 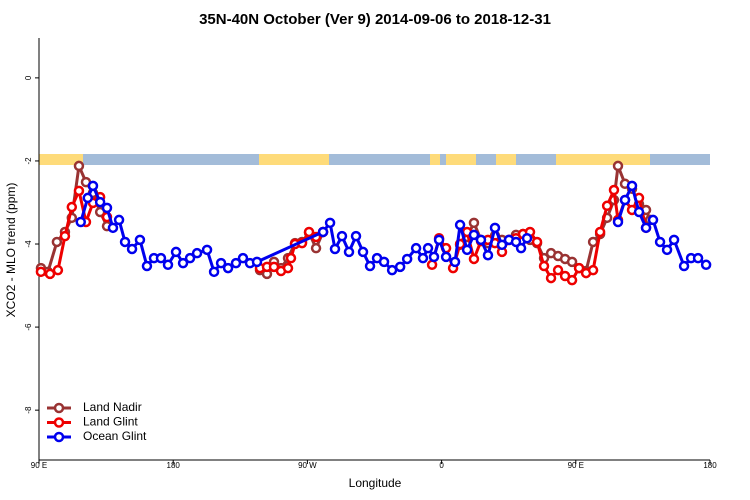 I want to click on legend-label: Ocean Glint, so click(x=115, y=436).